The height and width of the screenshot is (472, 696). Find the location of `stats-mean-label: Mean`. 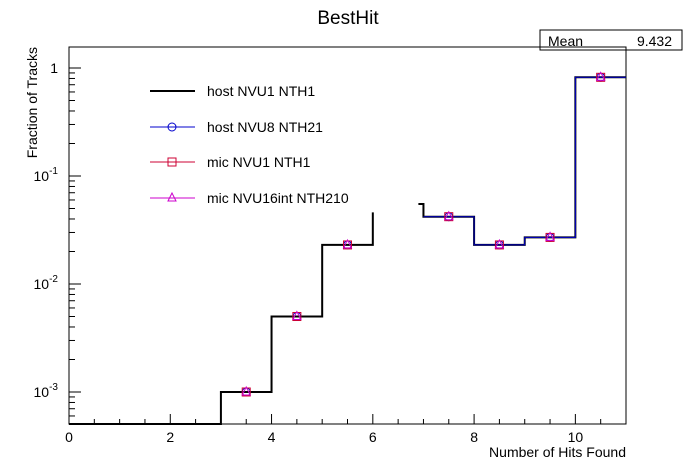

stats-mean-label: Mean is located at coordinates (565, 41).